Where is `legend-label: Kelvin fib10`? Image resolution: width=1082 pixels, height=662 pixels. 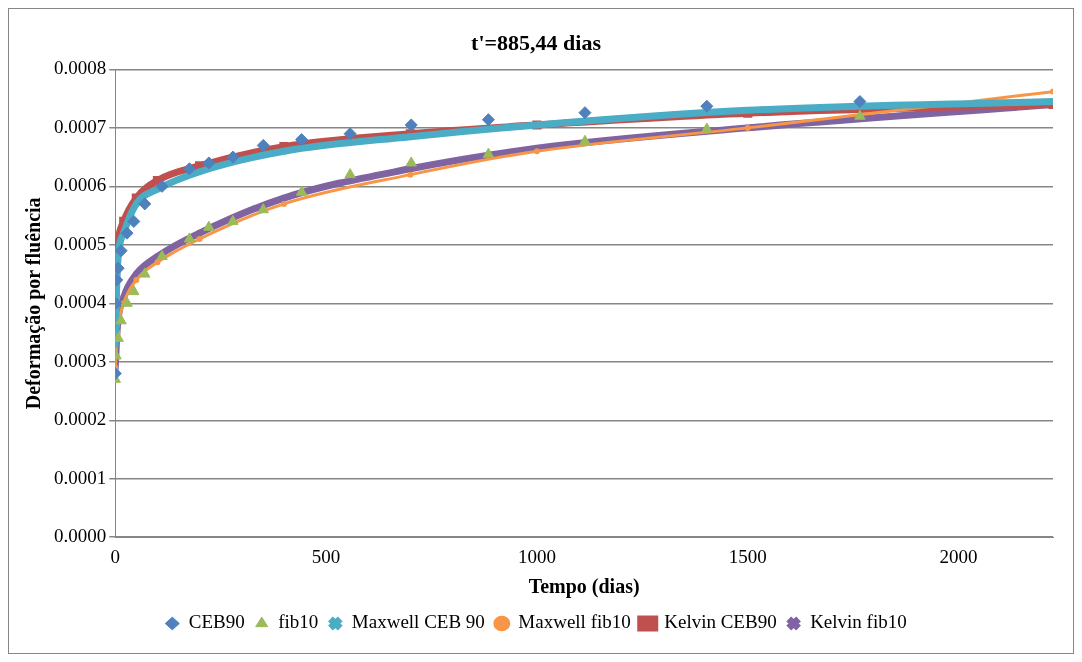
legend-label: Kelvin fib10 is located at coordinates (858, 622).